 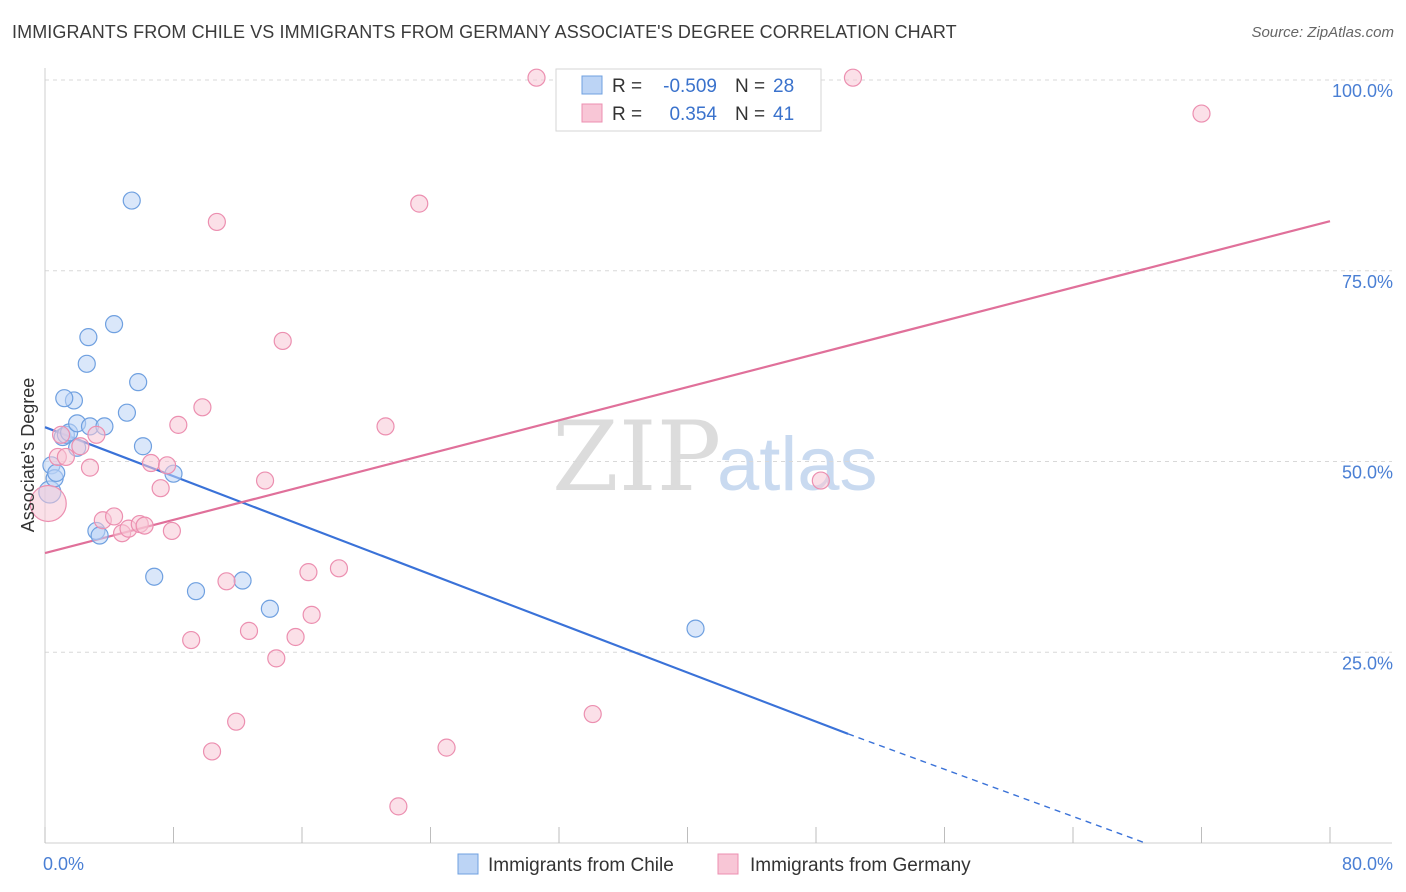 I want to click on bottom-legend-swatch-chile, so click(x=468, y=864).